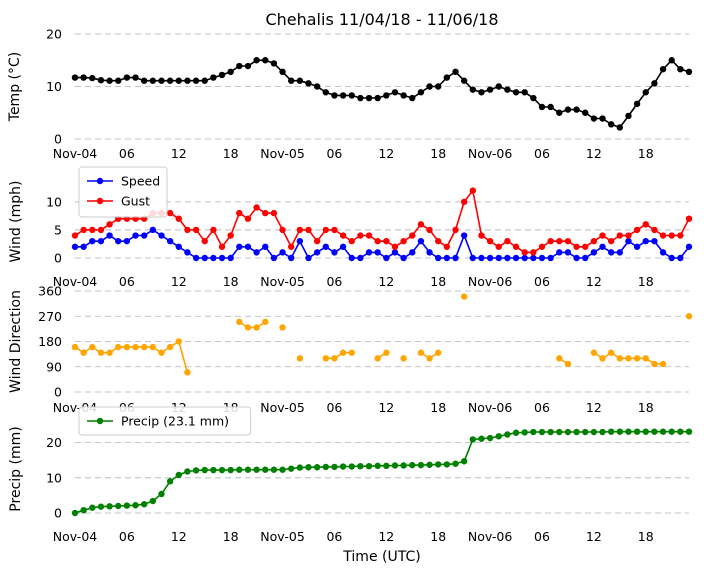  What do you see at coordinates (438, 281) in the screenshot?
I see `x-tick-label: 18` at bounding box center [438, 281].